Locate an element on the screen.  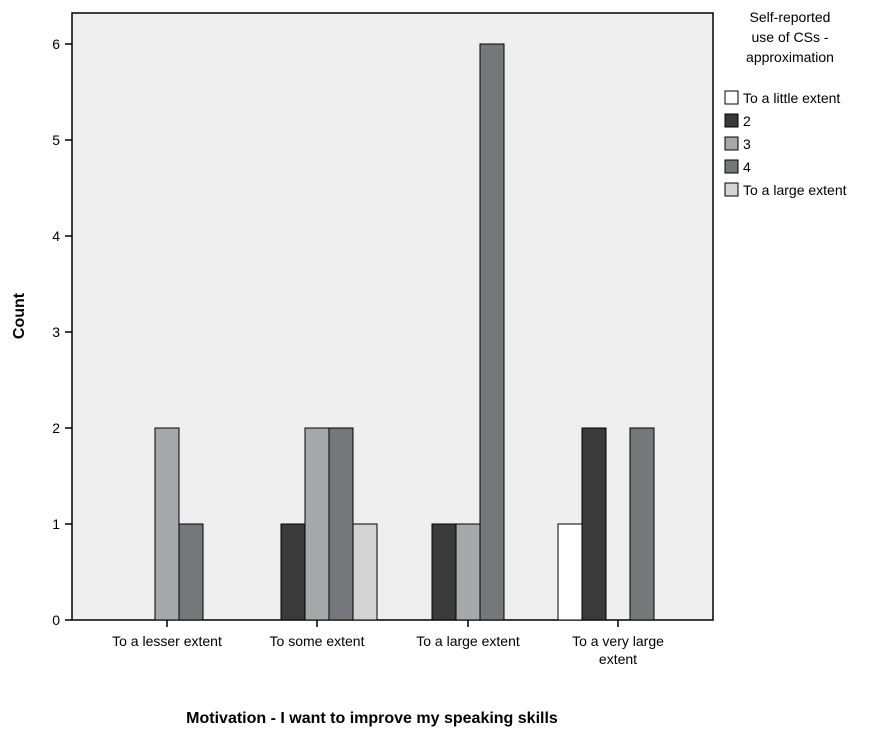
y-tick-label: 6 is located at coordinates (56, 44).